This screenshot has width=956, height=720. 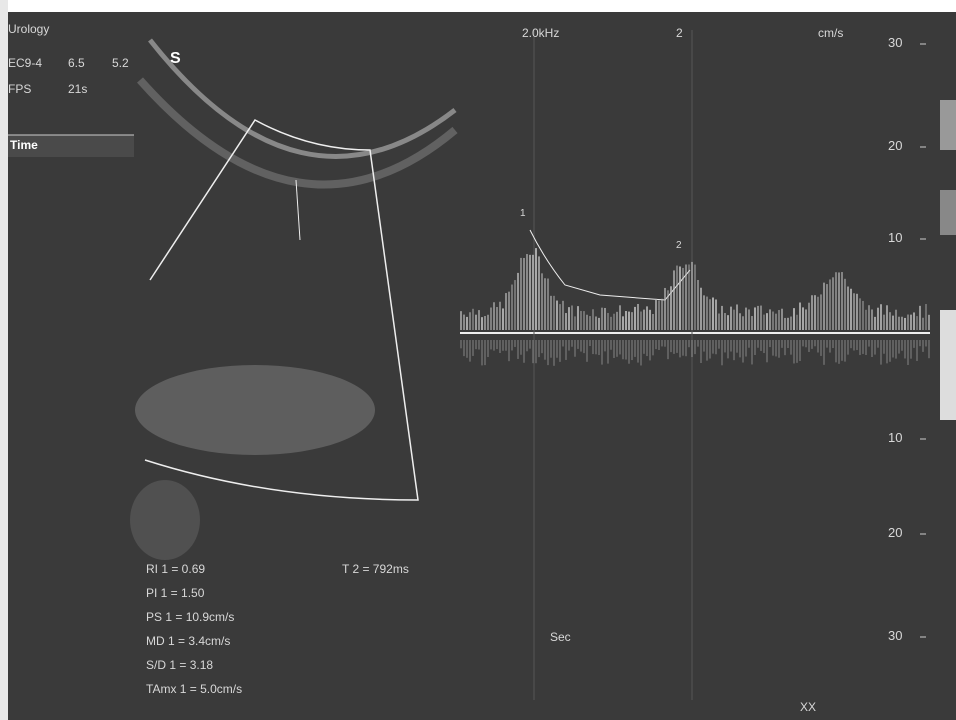 What do you see at coordinates (188, 641) in the screenshot?
I see `measurement: MD 1 = 3.4cm/s` at bounding box center [188, 641].